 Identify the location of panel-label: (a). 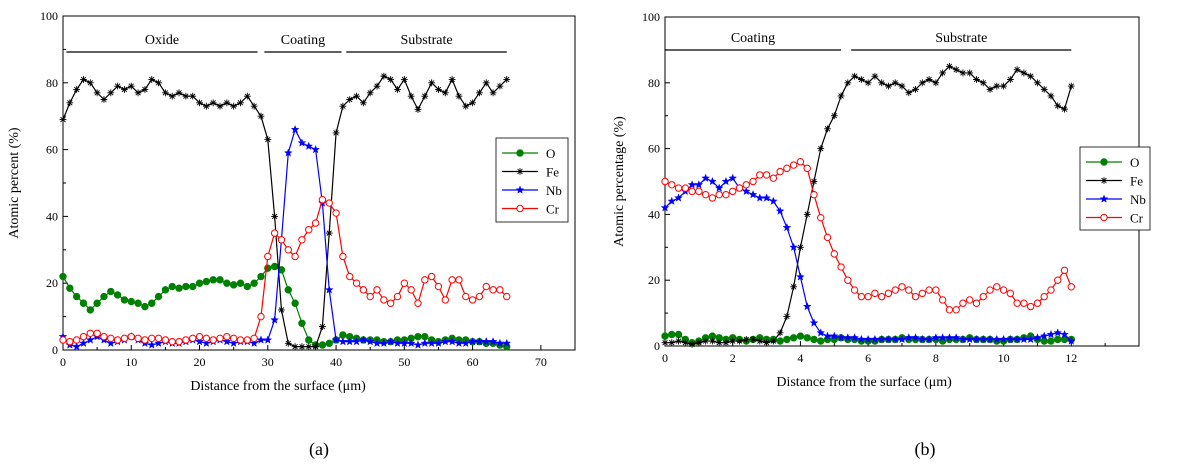
(319, 449).